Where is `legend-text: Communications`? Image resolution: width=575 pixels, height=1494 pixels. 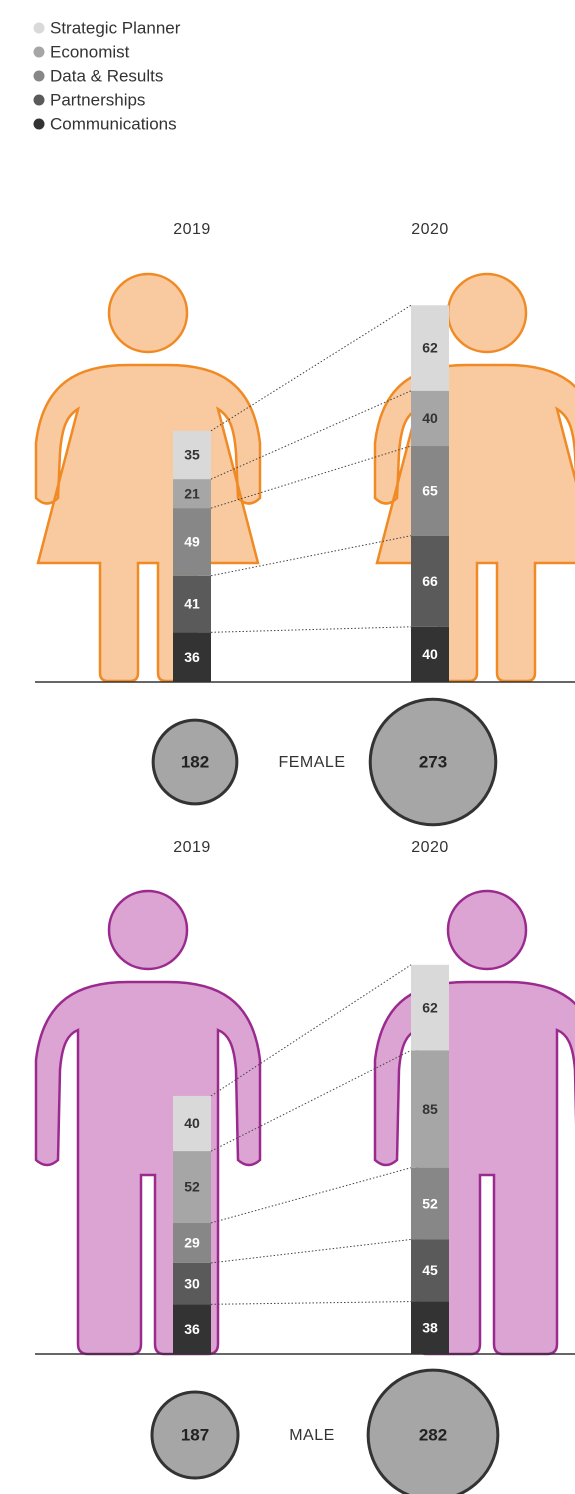
legend-text: Communications is located at coordinates (113, 123).